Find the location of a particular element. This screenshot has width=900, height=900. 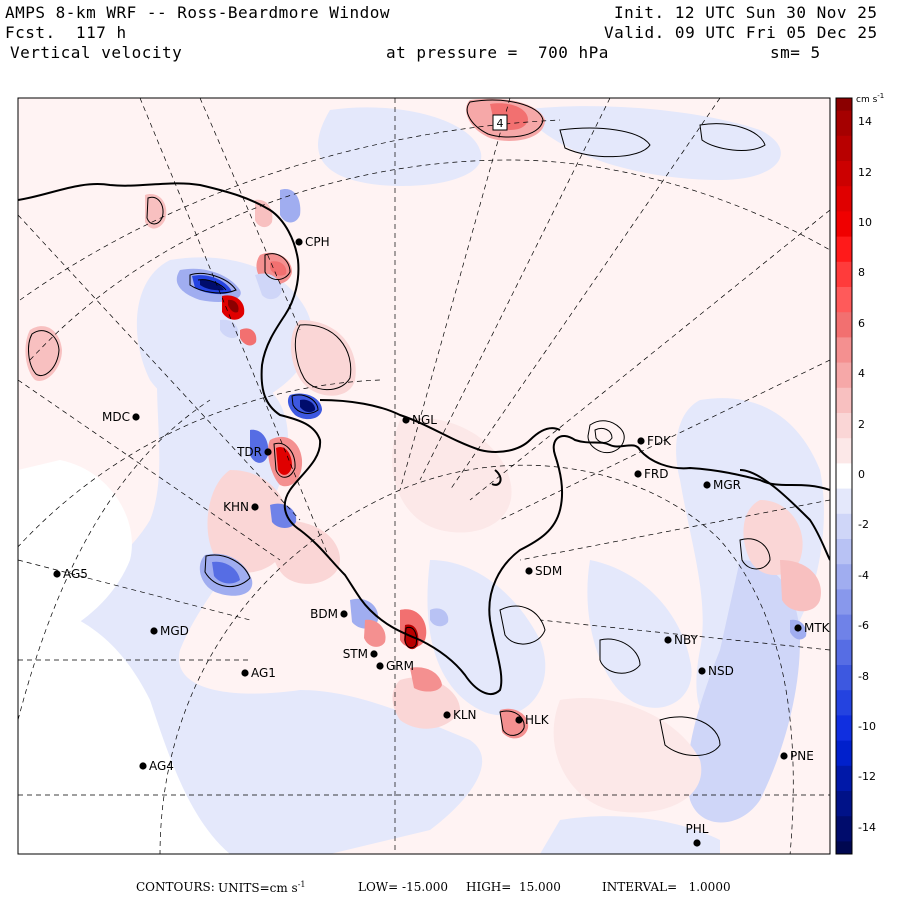

station-frd: FRD is located at coordinates (651, 474).